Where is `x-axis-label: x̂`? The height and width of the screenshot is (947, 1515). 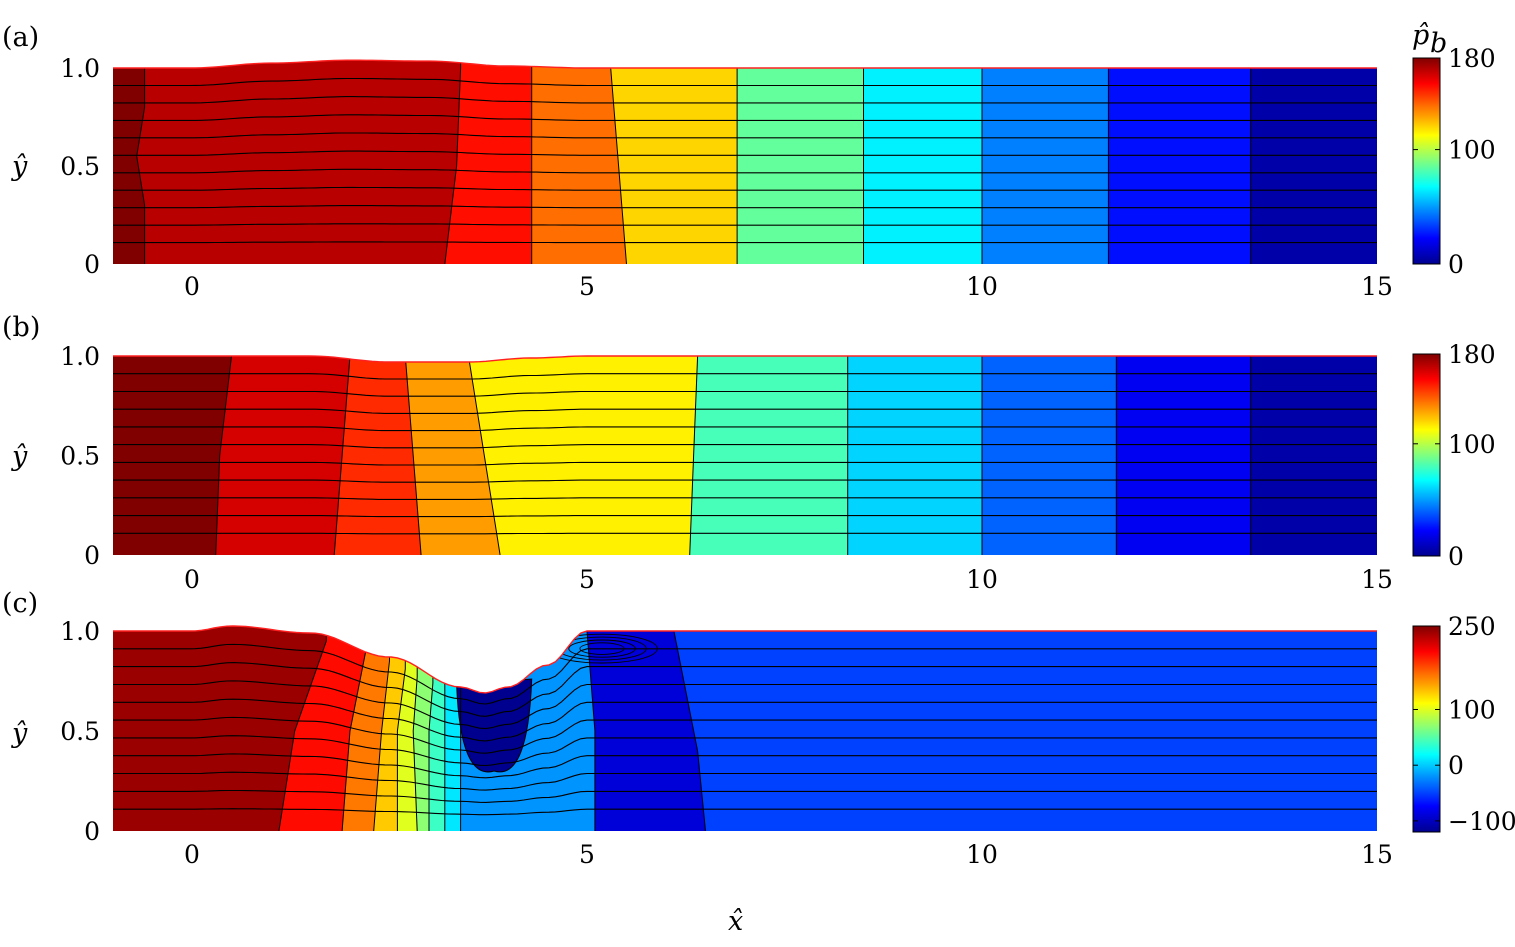
x-axis-label: x̂ is located at coordinates (735, 921).